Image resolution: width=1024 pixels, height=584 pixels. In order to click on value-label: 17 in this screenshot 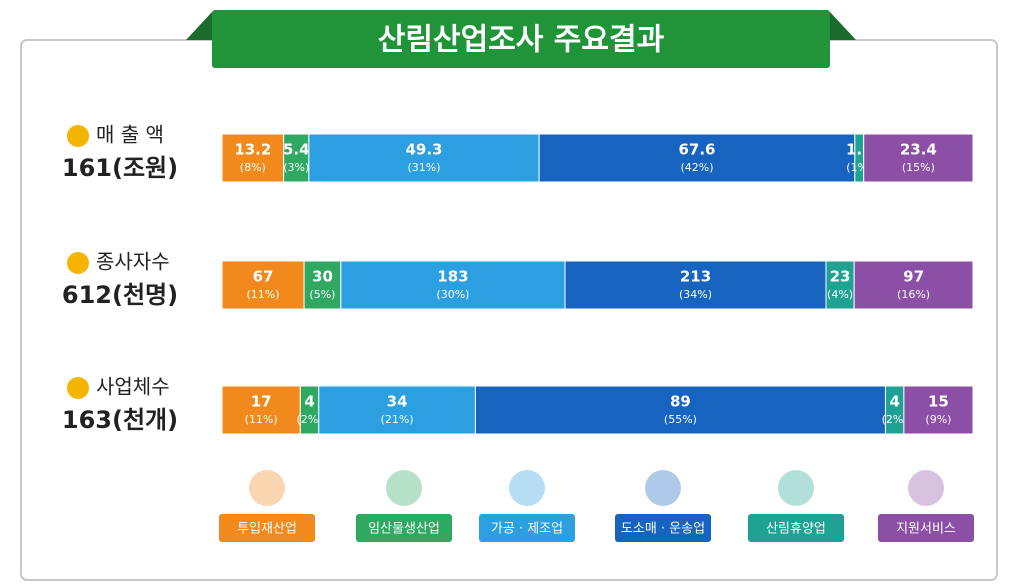, I will do `click(261, 402)`.